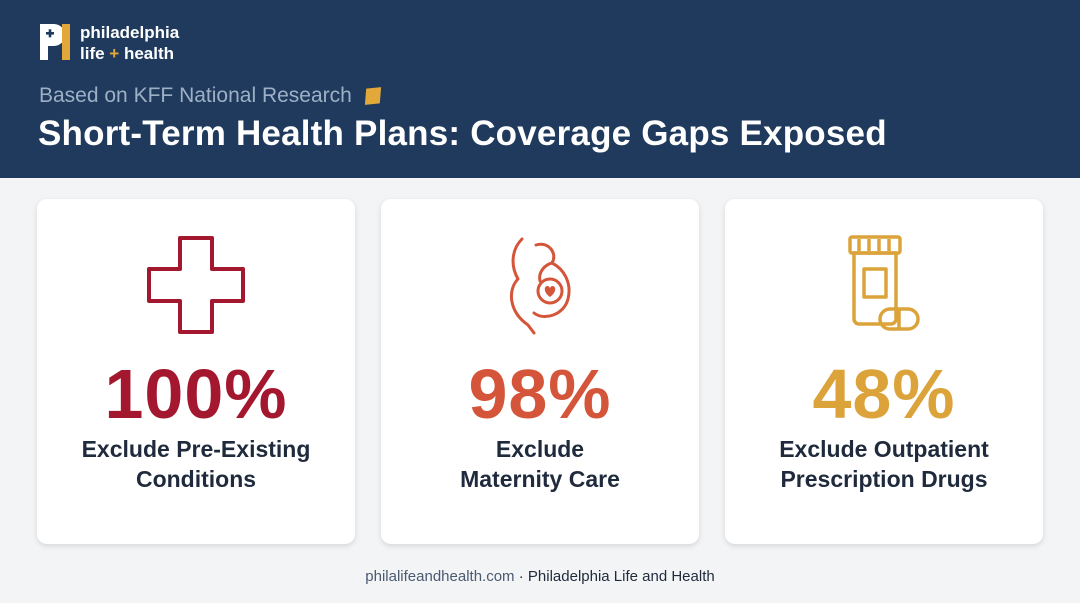 The width and height of the screenshot is (1080, 603). Describe the element at coordinates (196, 464) in the screenshot. I see `stat-description: Exclude Pre-Existing Conditions` at that location.